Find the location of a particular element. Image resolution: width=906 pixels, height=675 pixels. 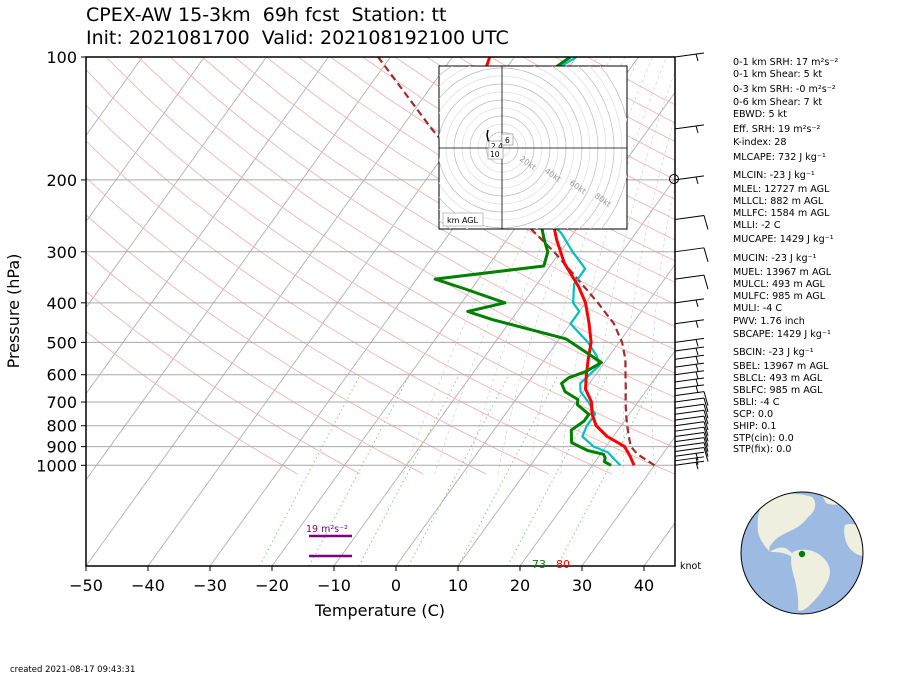

hodo-mark-10: 10 is located at coordinates (495, 153).